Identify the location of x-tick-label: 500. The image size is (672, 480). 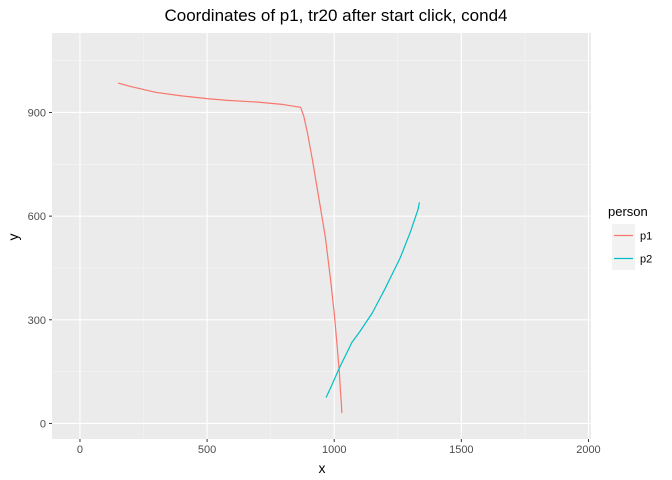
(207, 450).